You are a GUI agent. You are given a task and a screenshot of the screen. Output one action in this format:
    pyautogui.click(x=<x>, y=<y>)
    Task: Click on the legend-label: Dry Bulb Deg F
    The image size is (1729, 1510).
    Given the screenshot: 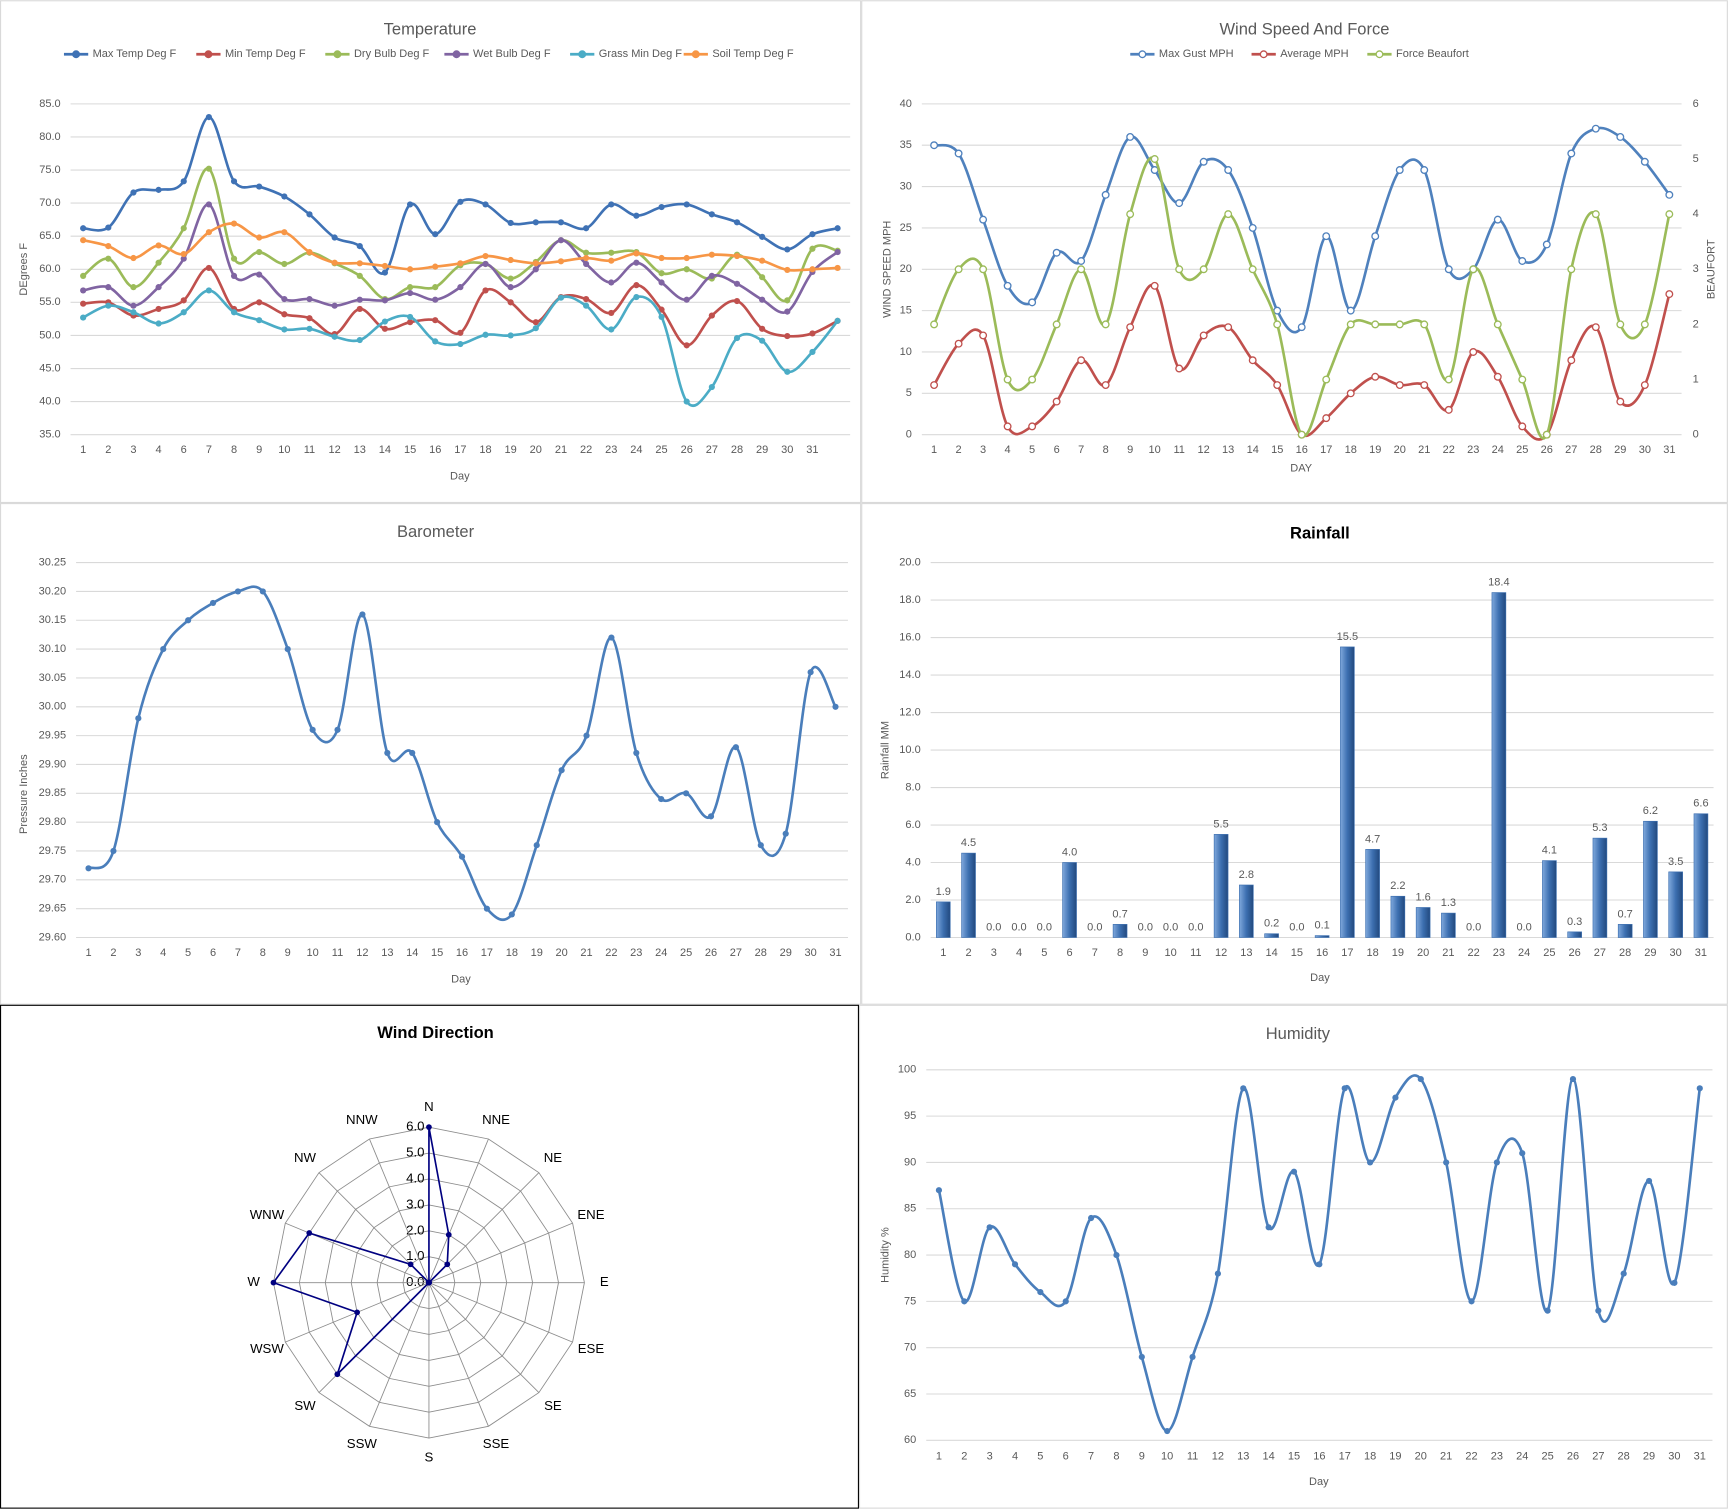 What is the action you would take?
    pyautogui.click(x=392, y=54)
    